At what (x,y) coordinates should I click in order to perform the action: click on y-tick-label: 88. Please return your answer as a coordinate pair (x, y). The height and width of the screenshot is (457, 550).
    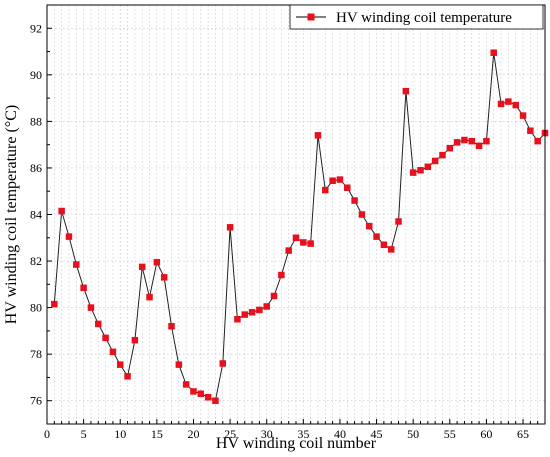
    Looking at the image, I should click on (36, 121).